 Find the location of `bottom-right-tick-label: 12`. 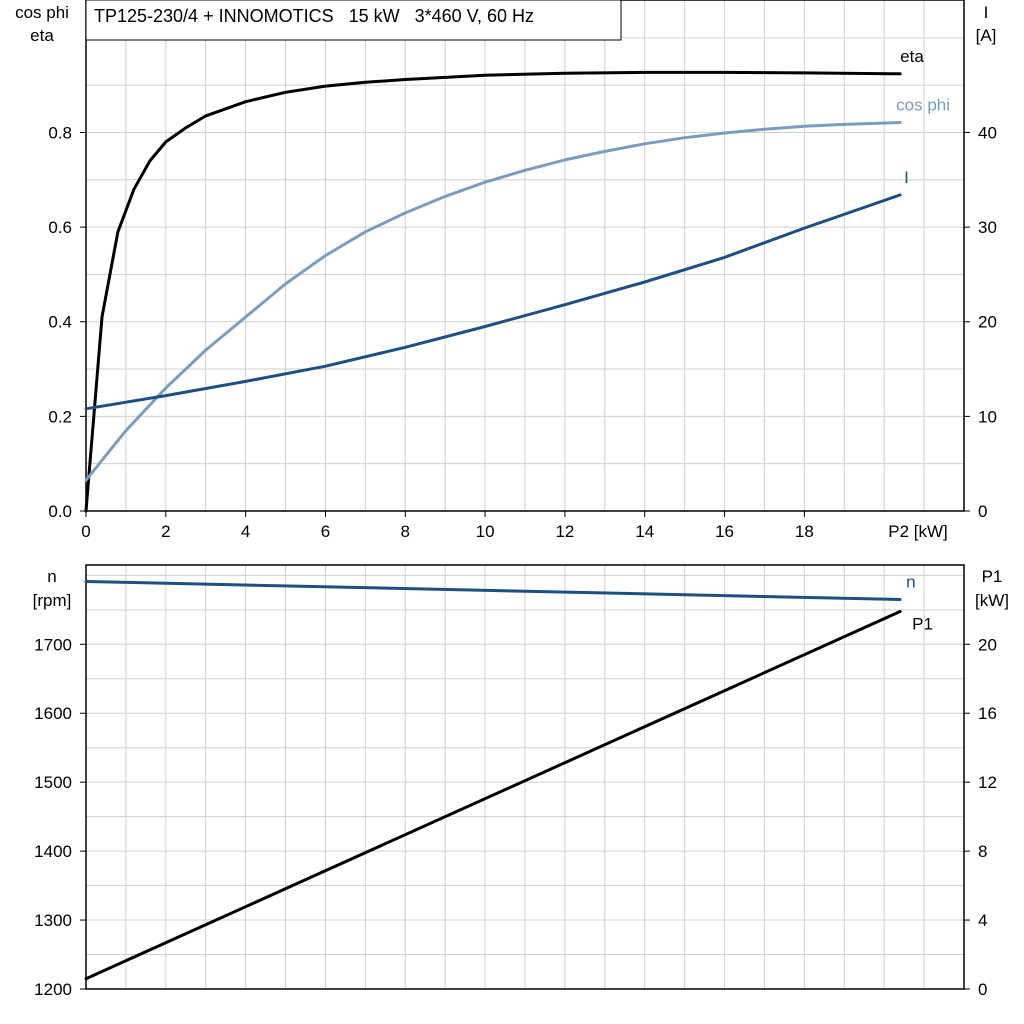

bottom-right-tick-label: 12 is located at coordinates (987, 782).